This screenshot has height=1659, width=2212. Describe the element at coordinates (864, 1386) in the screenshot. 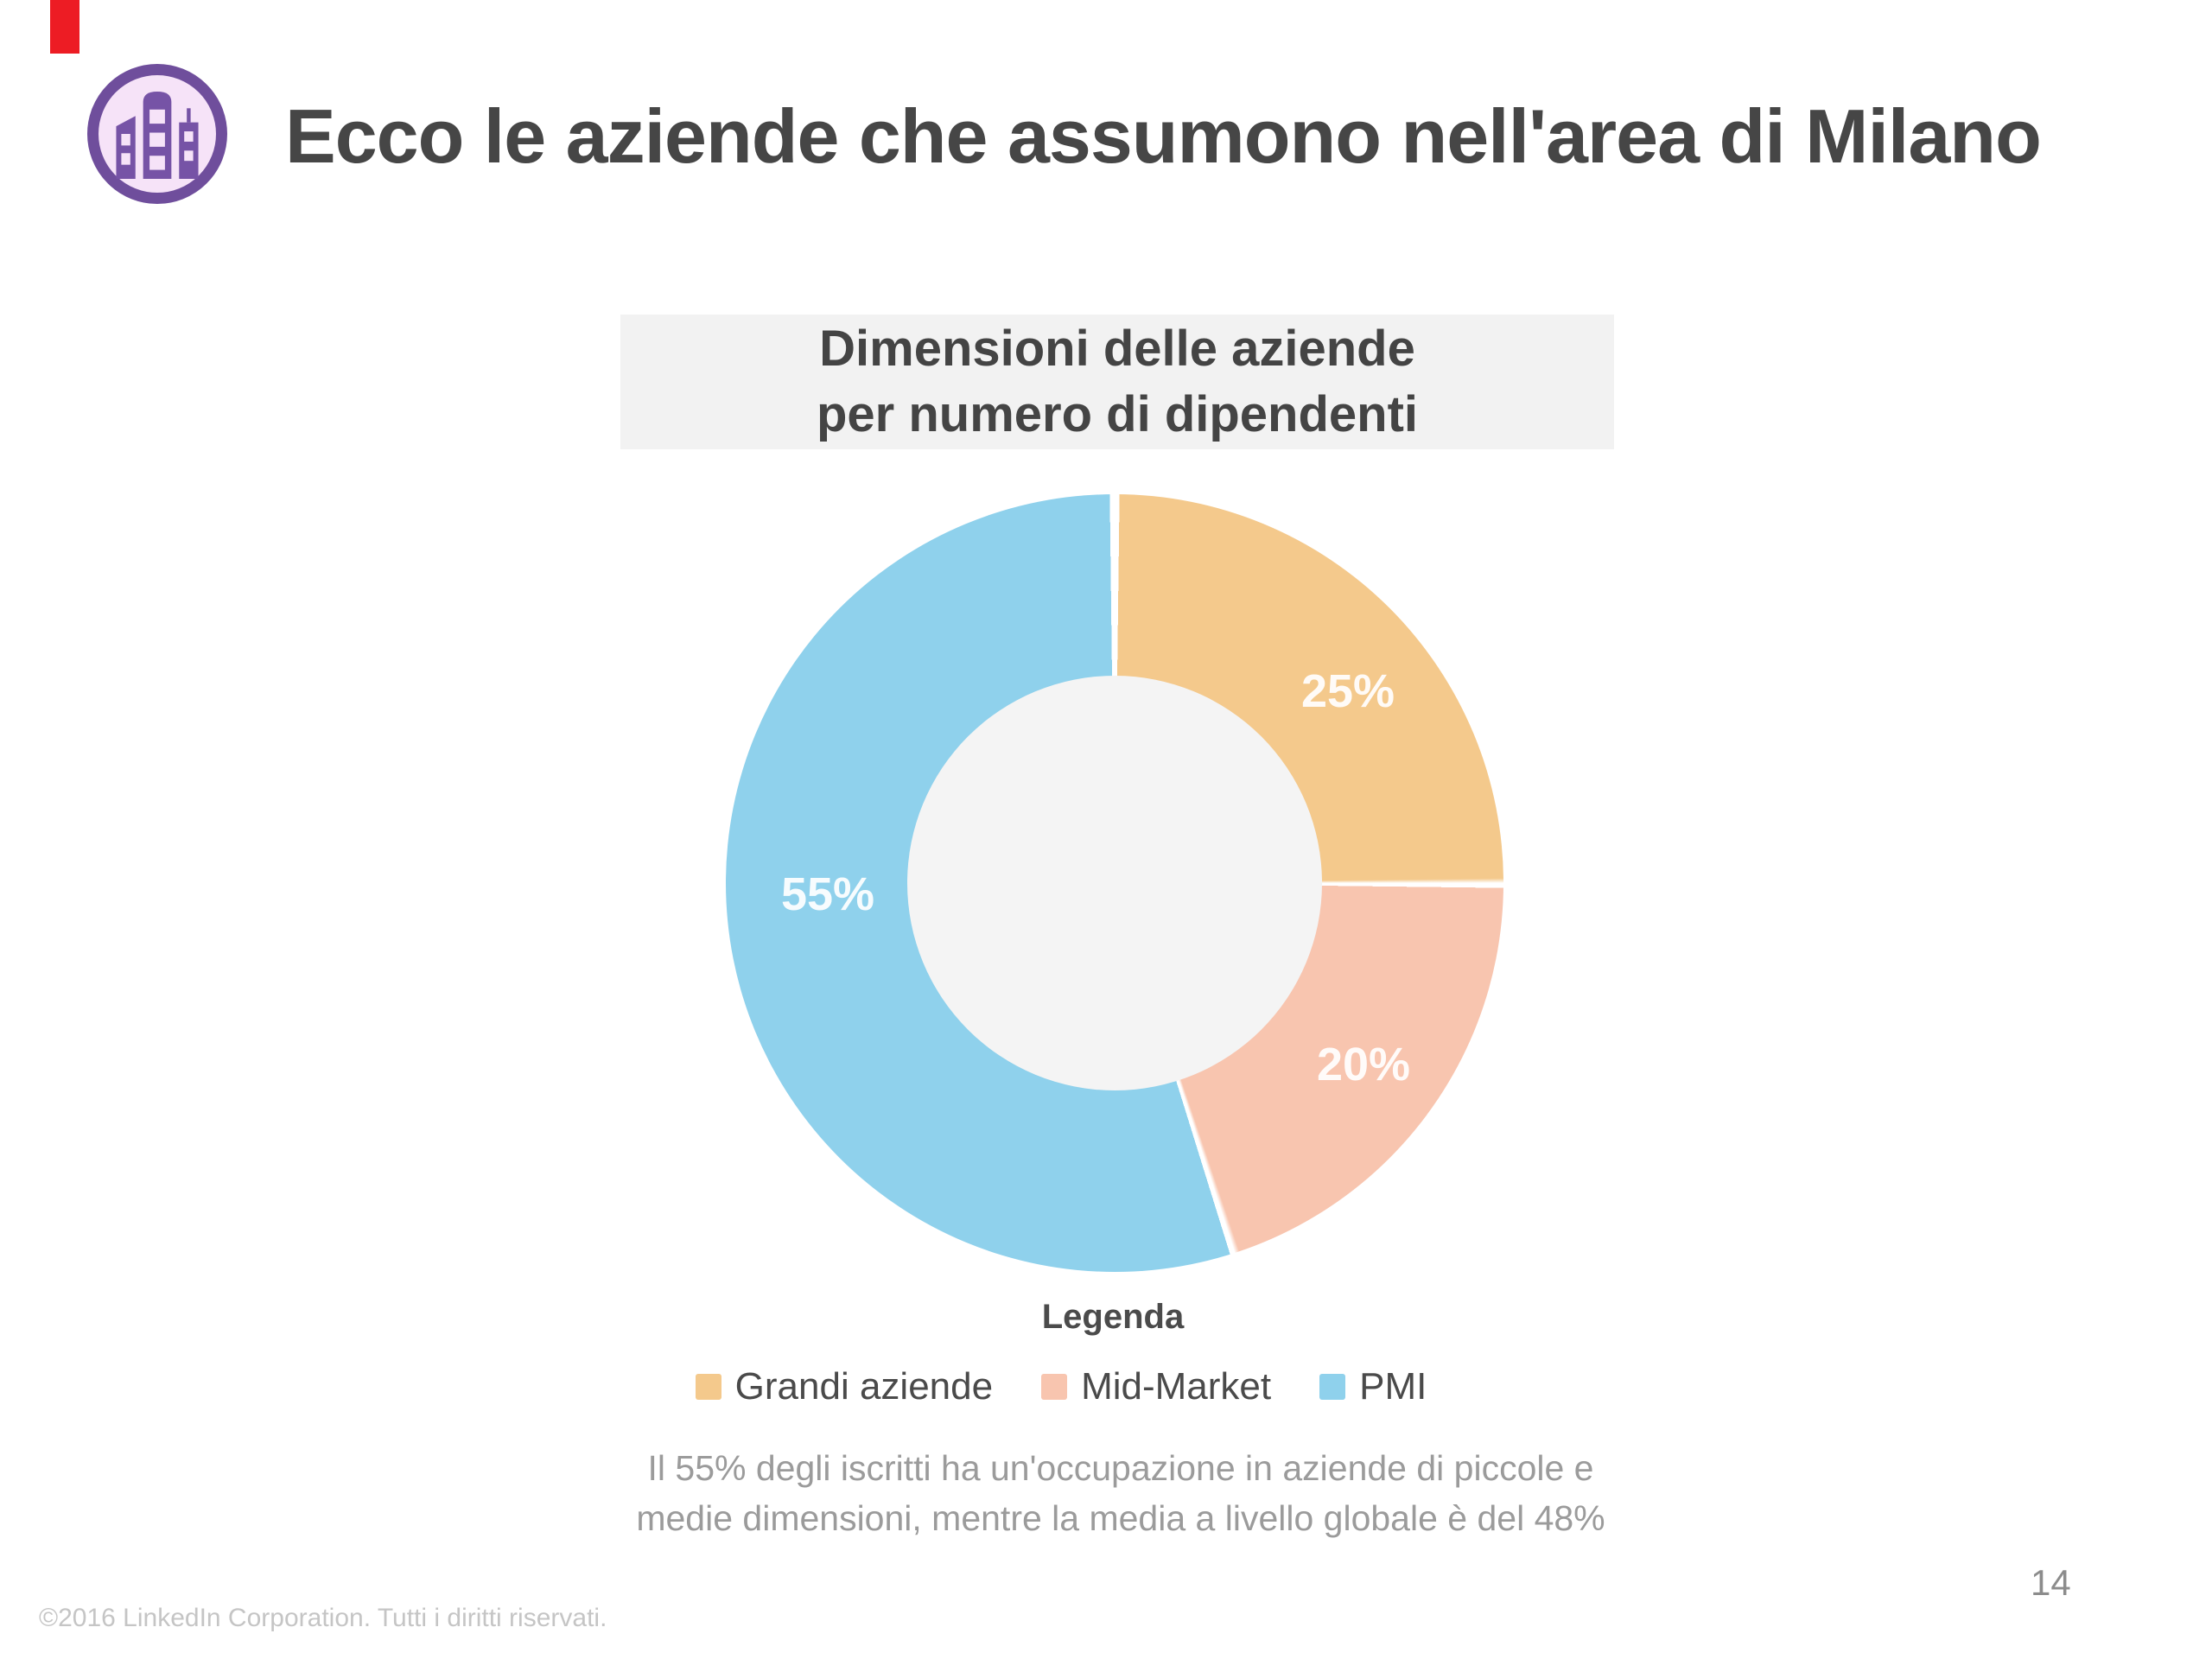

I see `legend-label-grandi-aziende: Grandi aziende` at that location.